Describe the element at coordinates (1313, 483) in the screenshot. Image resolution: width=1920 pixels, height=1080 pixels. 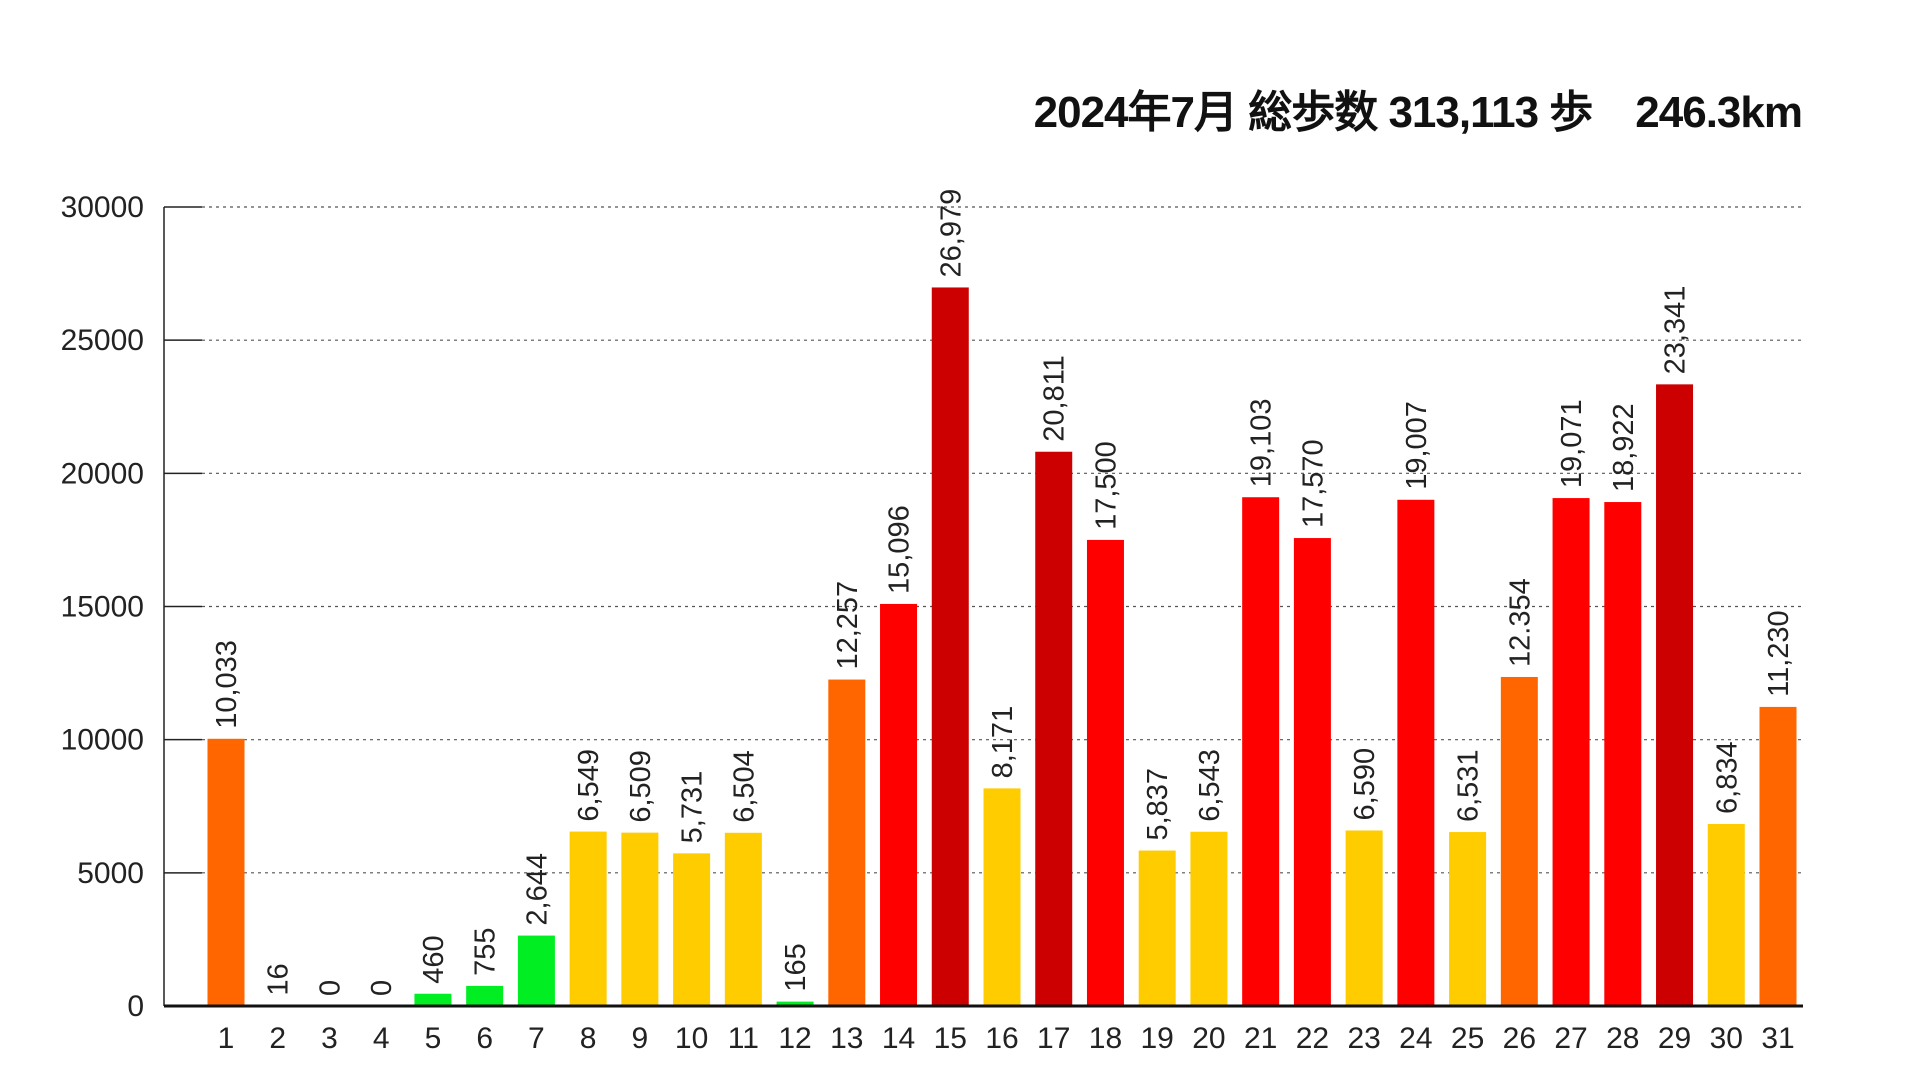
I see `bar-value-label: 17,570` at that location.